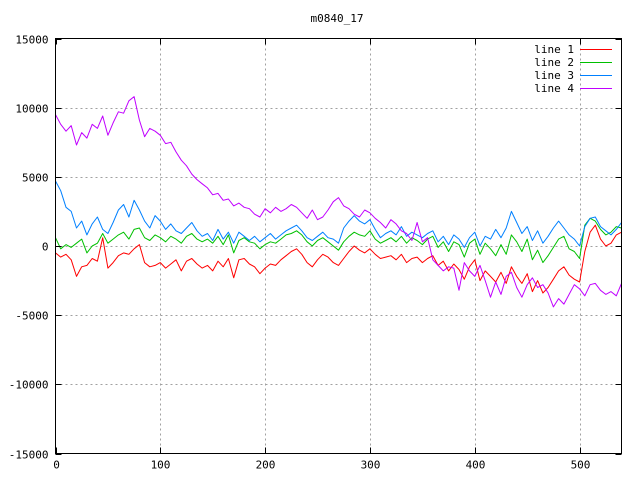 The image size is (640, 480). Describe the element at coordinates (161, 465) in the screenshot. I see `x-tick-label: 100` at that location.